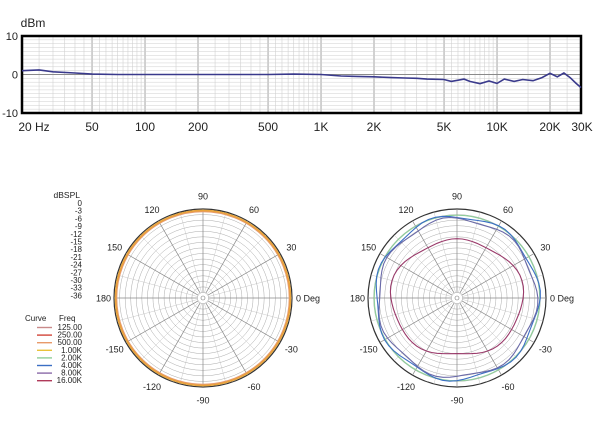 This screenshot has width=600, height=422. What do you see at coordinates (70, 342) in the screenshot?
I see `legend-label: 500.00` at bounding box center [70, 342].